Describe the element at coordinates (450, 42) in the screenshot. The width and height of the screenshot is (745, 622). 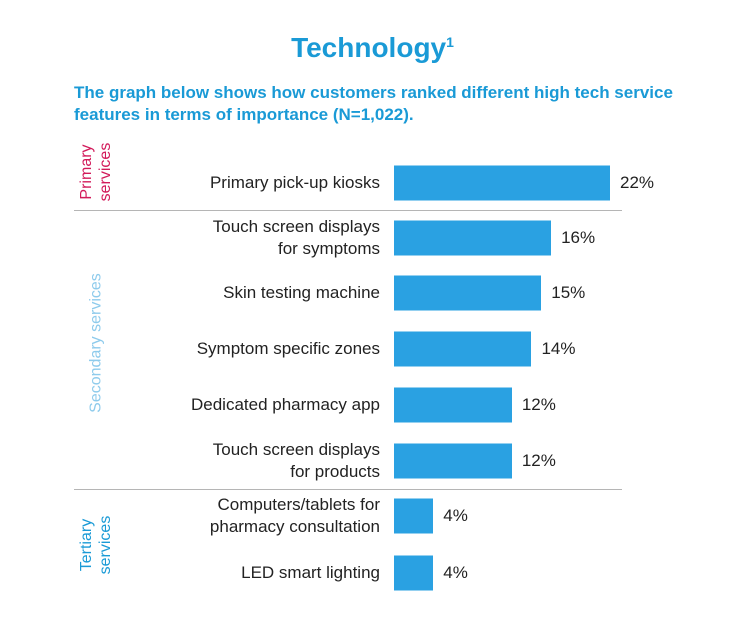
I see `title-footnote-marker: 1` at that location.